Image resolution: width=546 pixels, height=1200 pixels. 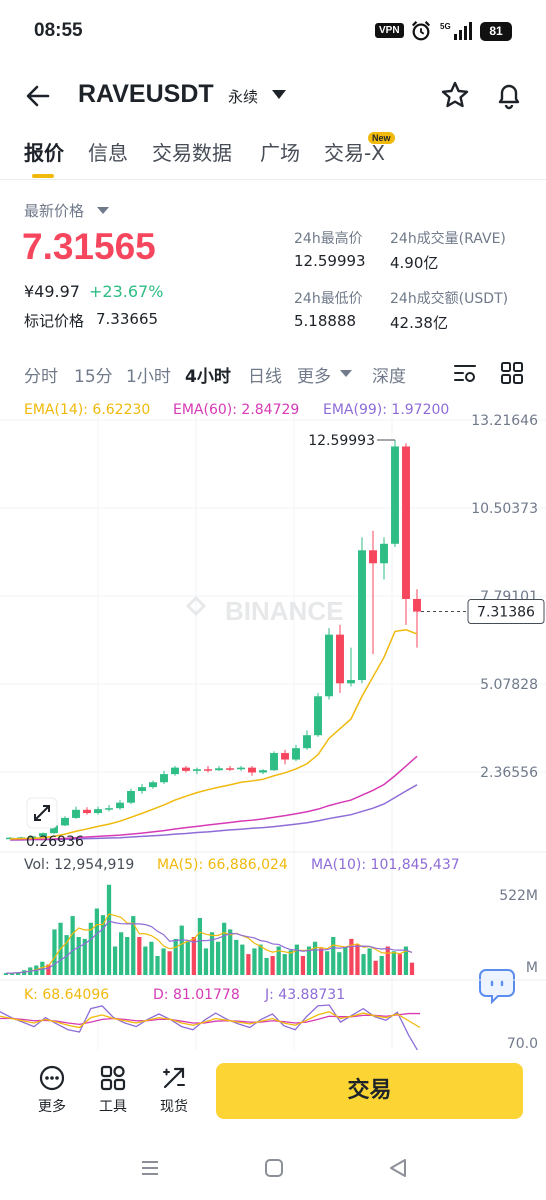 What do you see at coordinates (381, 138) in the screenshot?
I see `new-badge: New` at bounding box center [381, 138].